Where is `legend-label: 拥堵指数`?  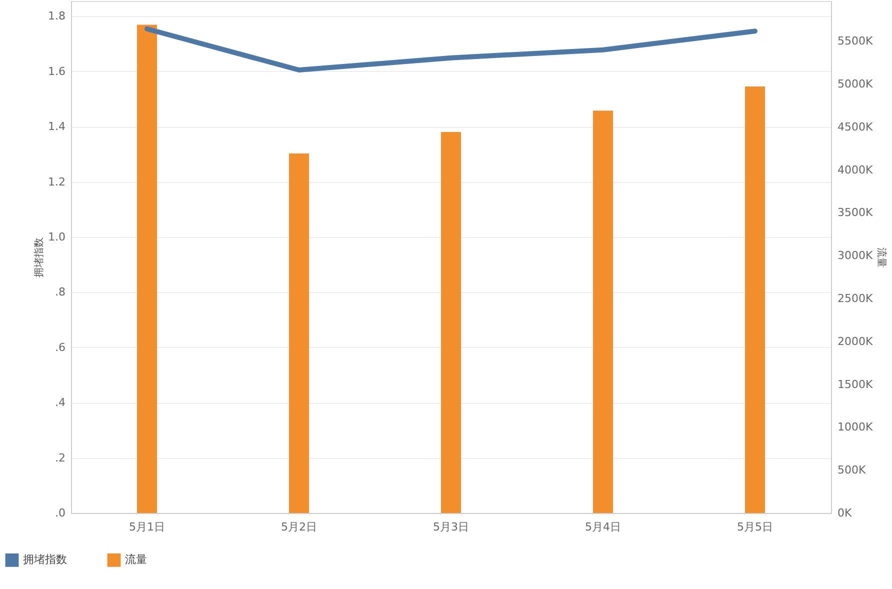 legend-label: 拥堵指数 is located at coordinates (45, 559).